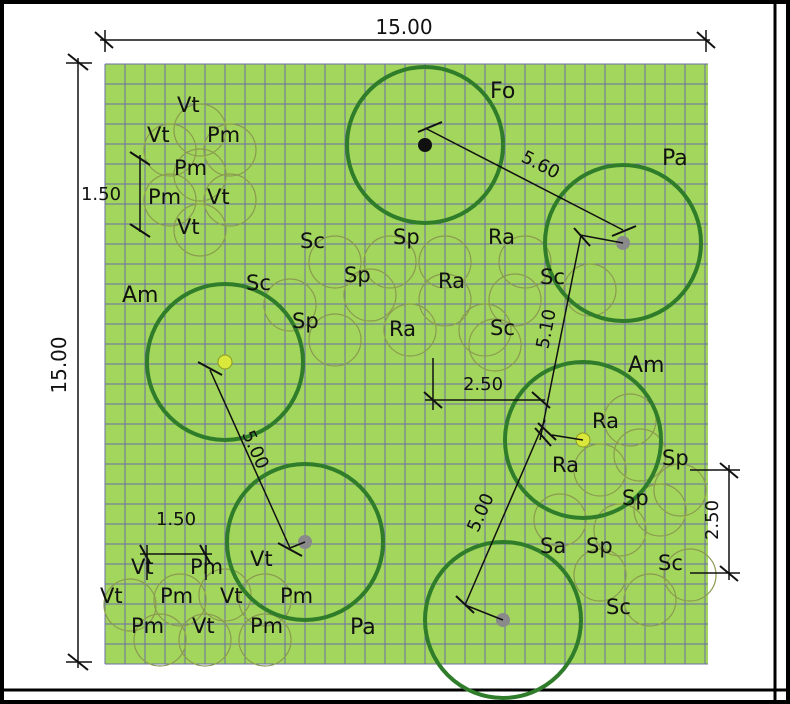 The height and width of the screenshot is (704, 790). What do you see at coordinates (140, 295) in the screenshot?
I see `tree-label-am-left: Am` at bounding box center [140, 295].